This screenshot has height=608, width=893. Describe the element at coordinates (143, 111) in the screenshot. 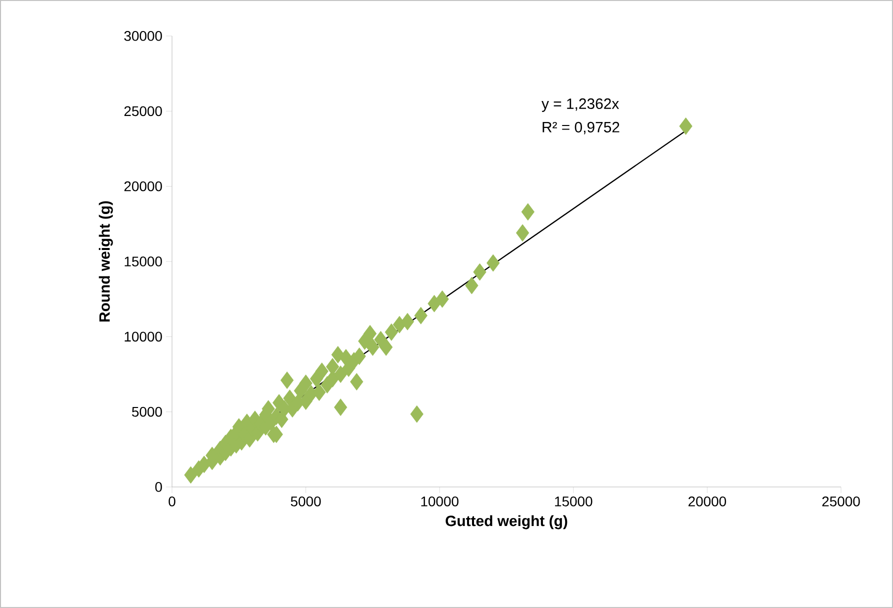

I see `y-tick-label: 25000` at that location.